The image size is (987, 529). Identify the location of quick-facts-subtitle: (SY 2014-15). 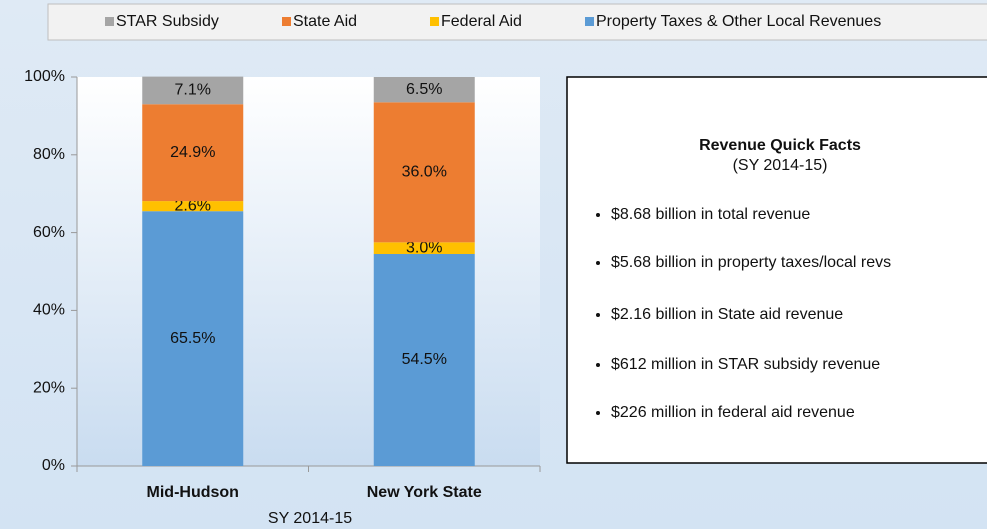
(780, 165).